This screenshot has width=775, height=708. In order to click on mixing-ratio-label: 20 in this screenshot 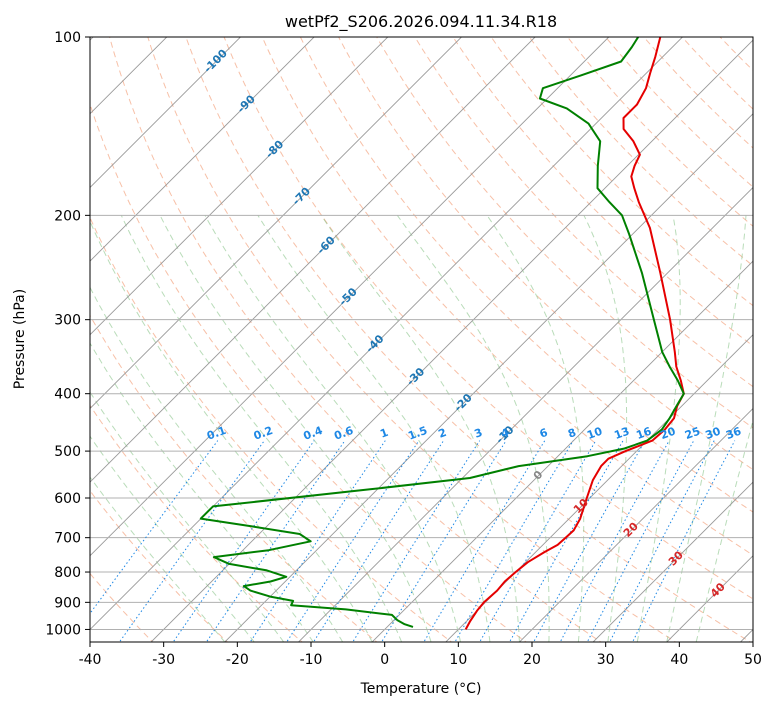, I will do `click(668, 433)`.